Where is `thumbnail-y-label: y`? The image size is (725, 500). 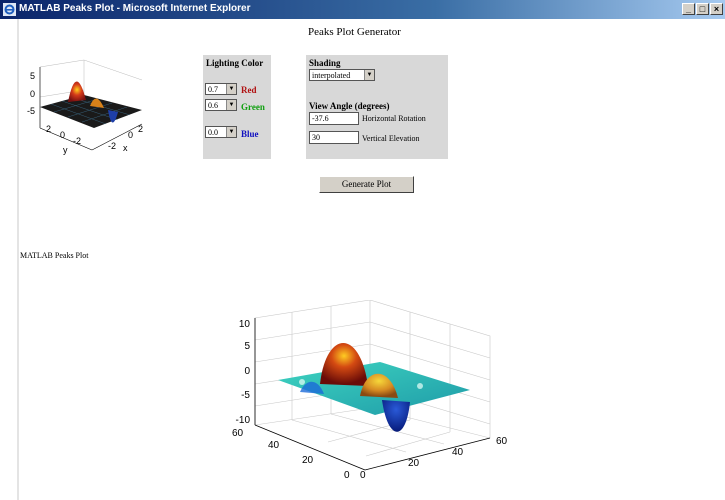 thumbnail-y-label: y is located at coordinates (65, 150).